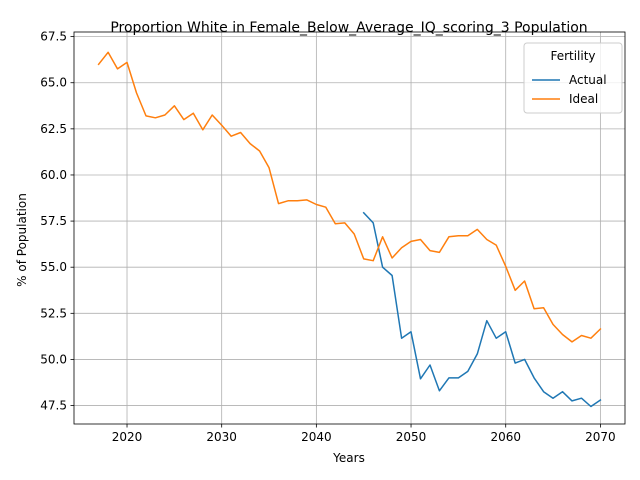 The image size is (640, 480). What do you see at coordinates (588, 80) in the screenshot?
I see `legend-label-actual: Actual` at bounding box center [588, 80].